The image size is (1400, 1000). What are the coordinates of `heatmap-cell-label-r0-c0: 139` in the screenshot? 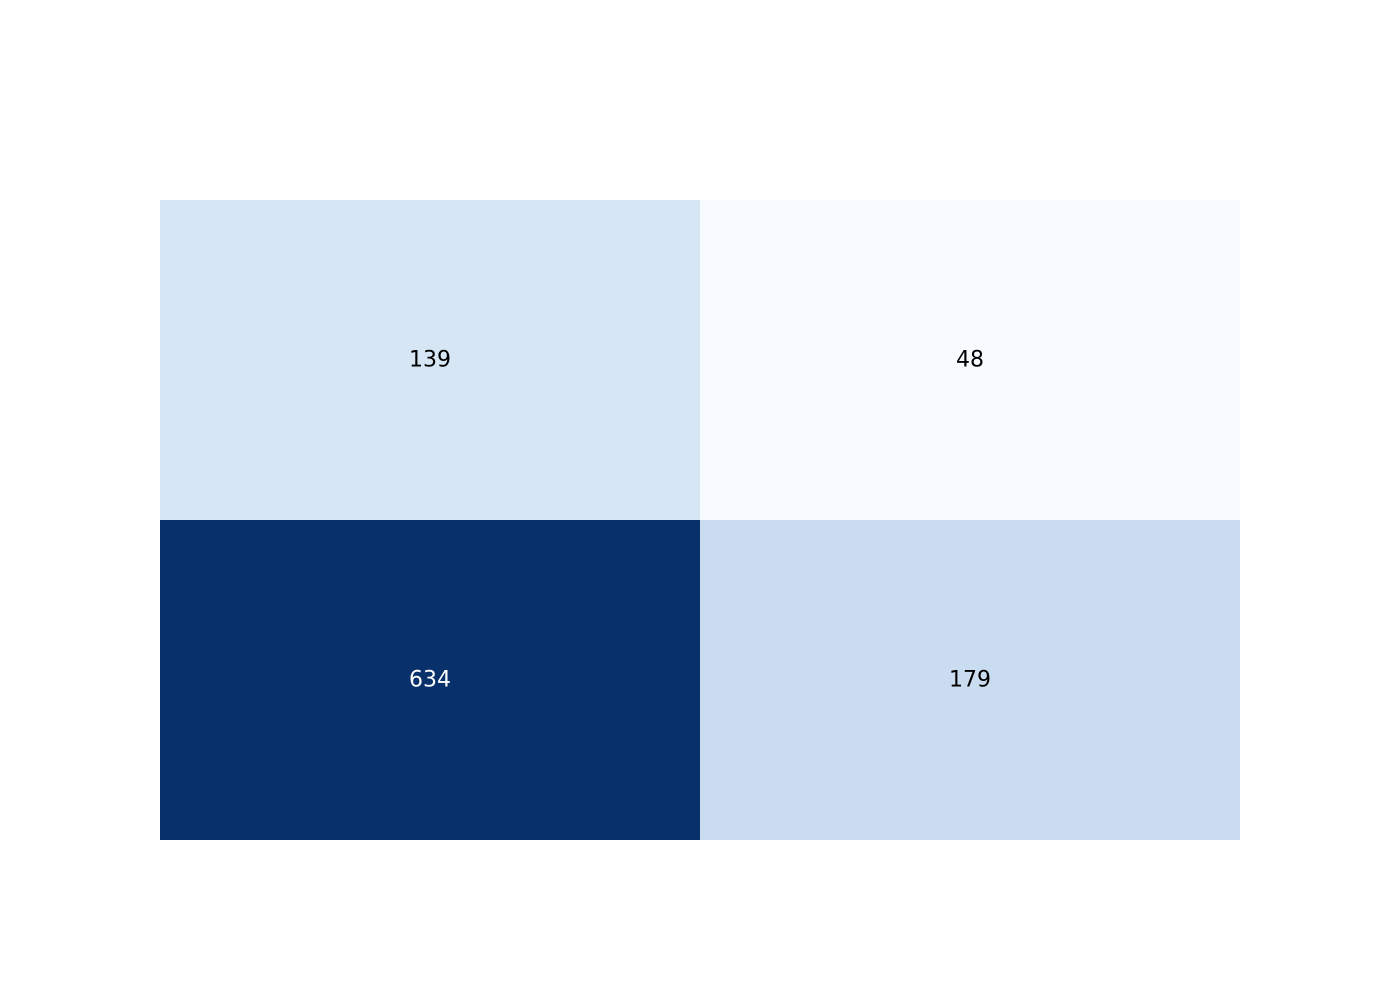 It's located at (430, 360).